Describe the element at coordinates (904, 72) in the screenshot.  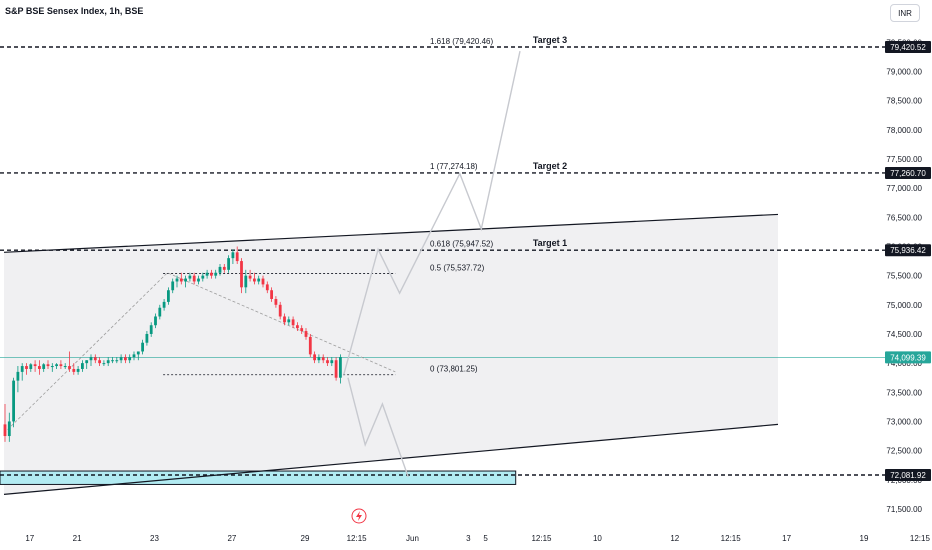
I see `y-tick-label: 79,000.00` at that location.